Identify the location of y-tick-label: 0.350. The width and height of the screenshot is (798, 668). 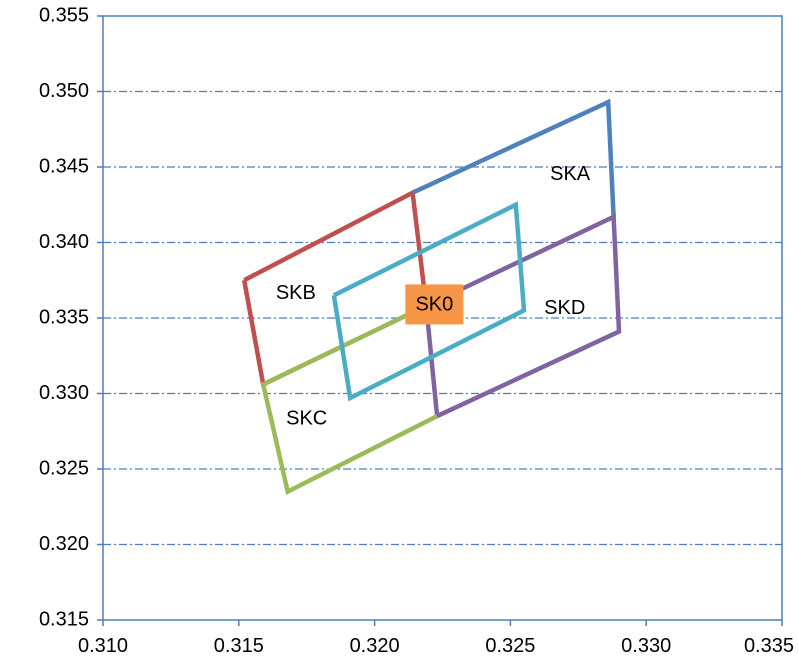
(64, 91).